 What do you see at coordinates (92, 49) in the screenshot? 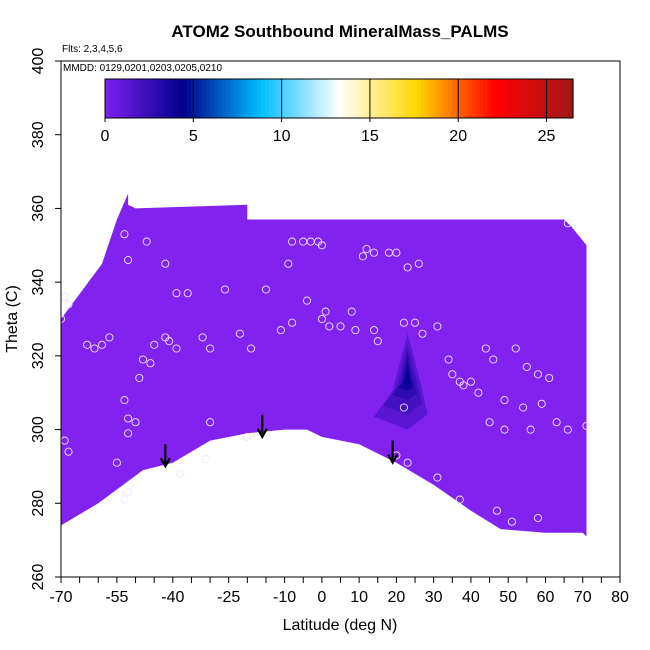
I see `flights-note: Flts: 2,3,4,5,6` at bounding box center [92, 49].